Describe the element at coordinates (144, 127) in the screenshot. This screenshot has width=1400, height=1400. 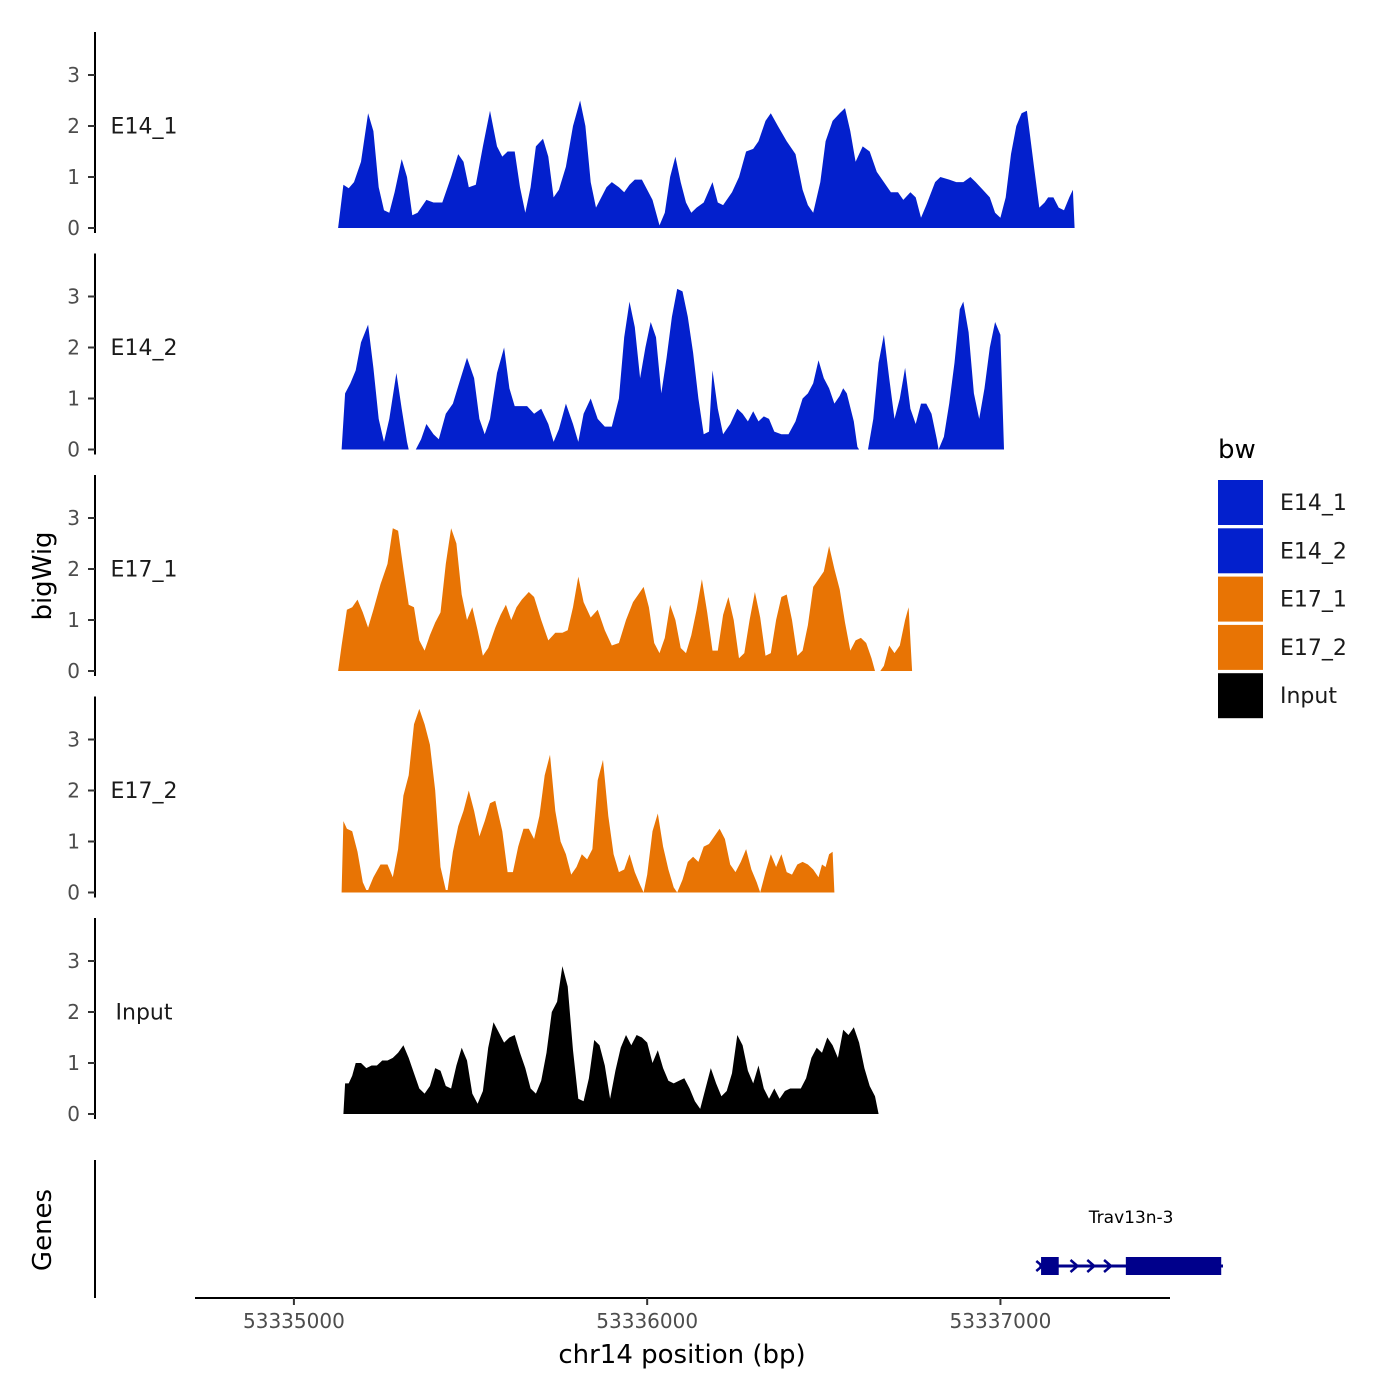
I see `track-label: E14_1` at that location.